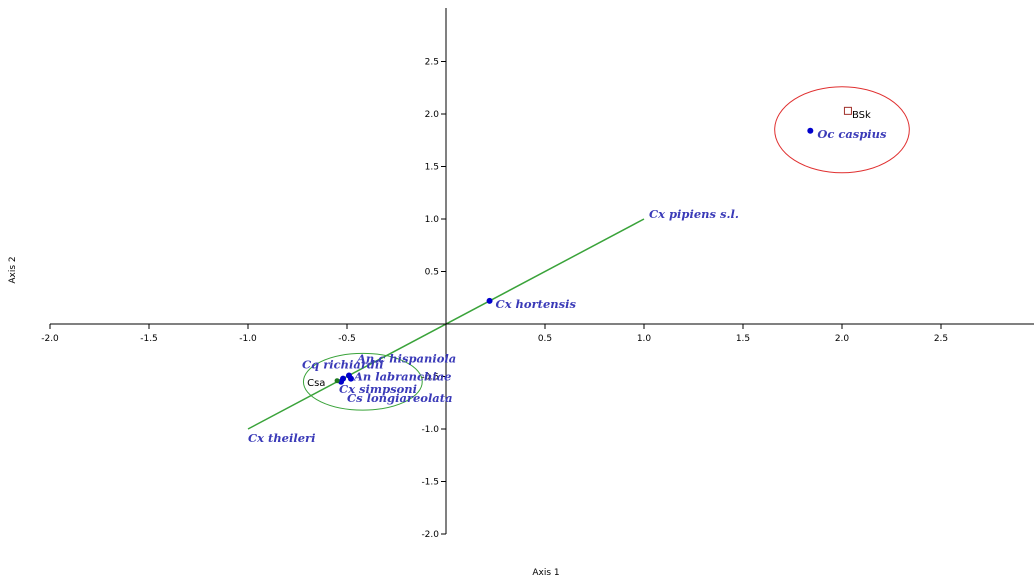 The width and height of the screenshot is (1034, 579). Describe the element at coordinates (430, 483) in the screenshot. I see `y-tick-label: -1.5` at that location.